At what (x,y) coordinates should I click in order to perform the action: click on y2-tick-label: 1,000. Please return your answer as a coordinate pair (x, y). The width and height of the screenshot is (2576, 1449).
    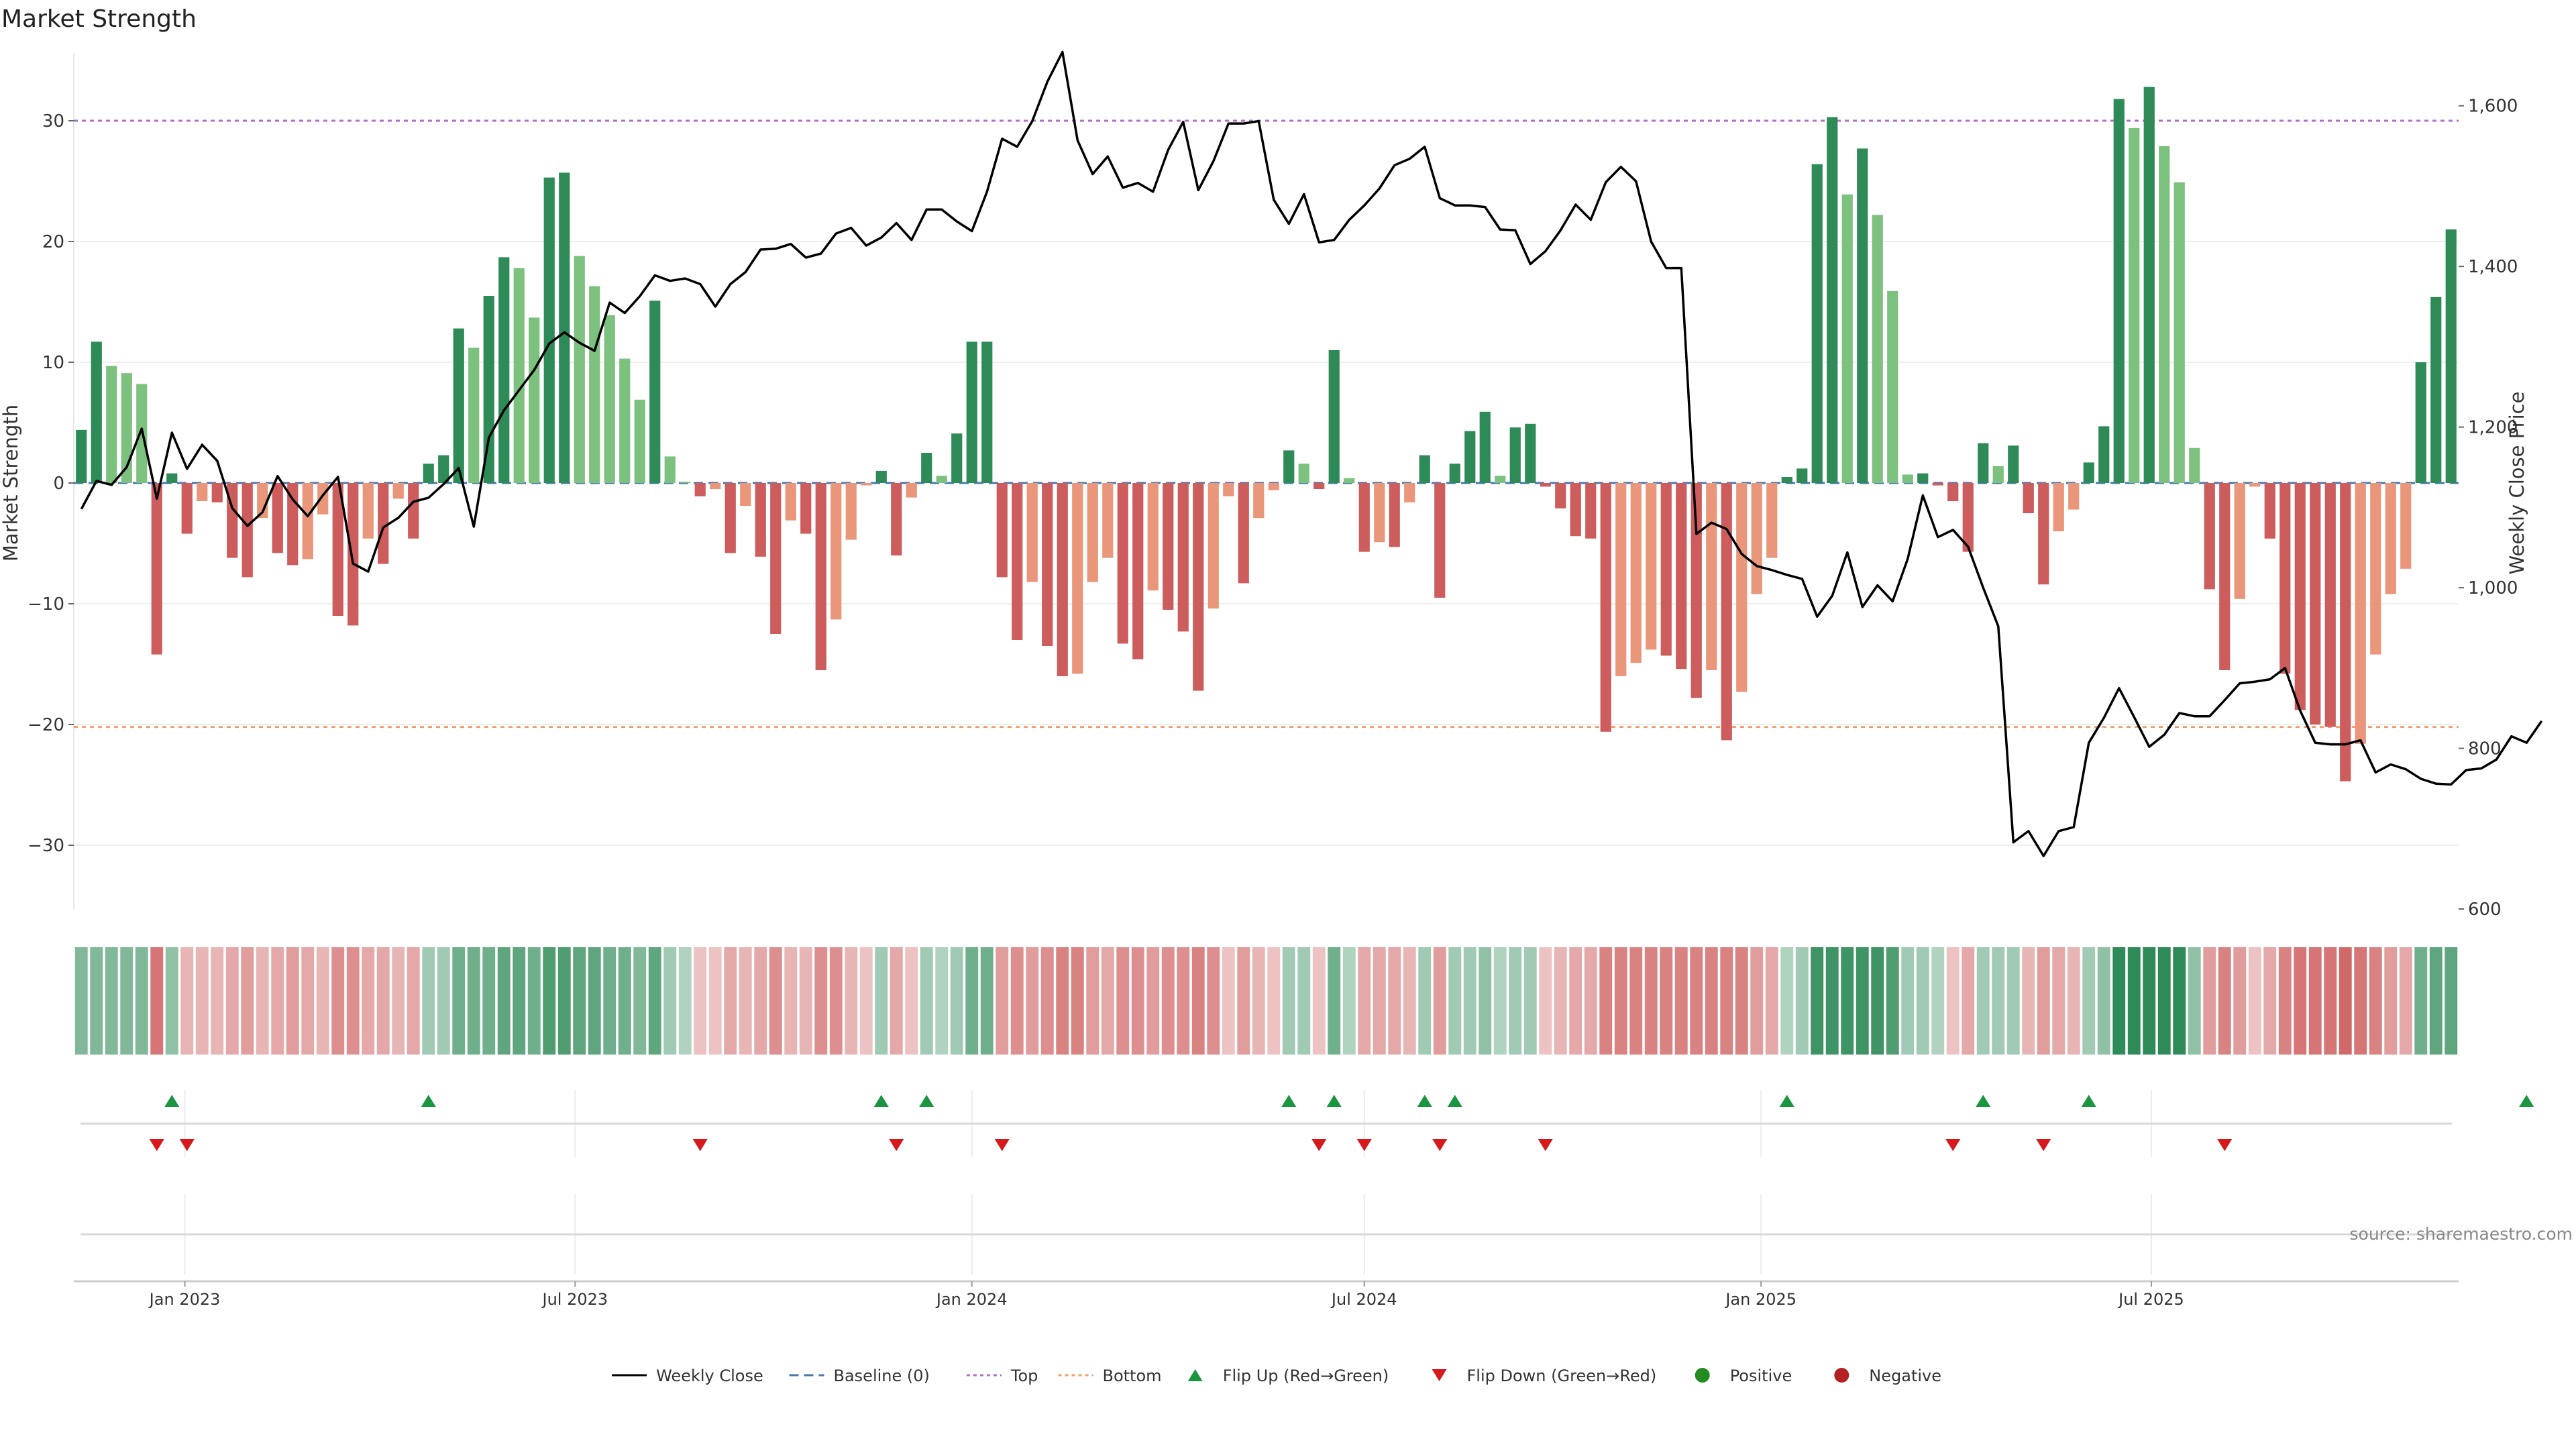
    Looking at the image, I should click on (2493, 588).